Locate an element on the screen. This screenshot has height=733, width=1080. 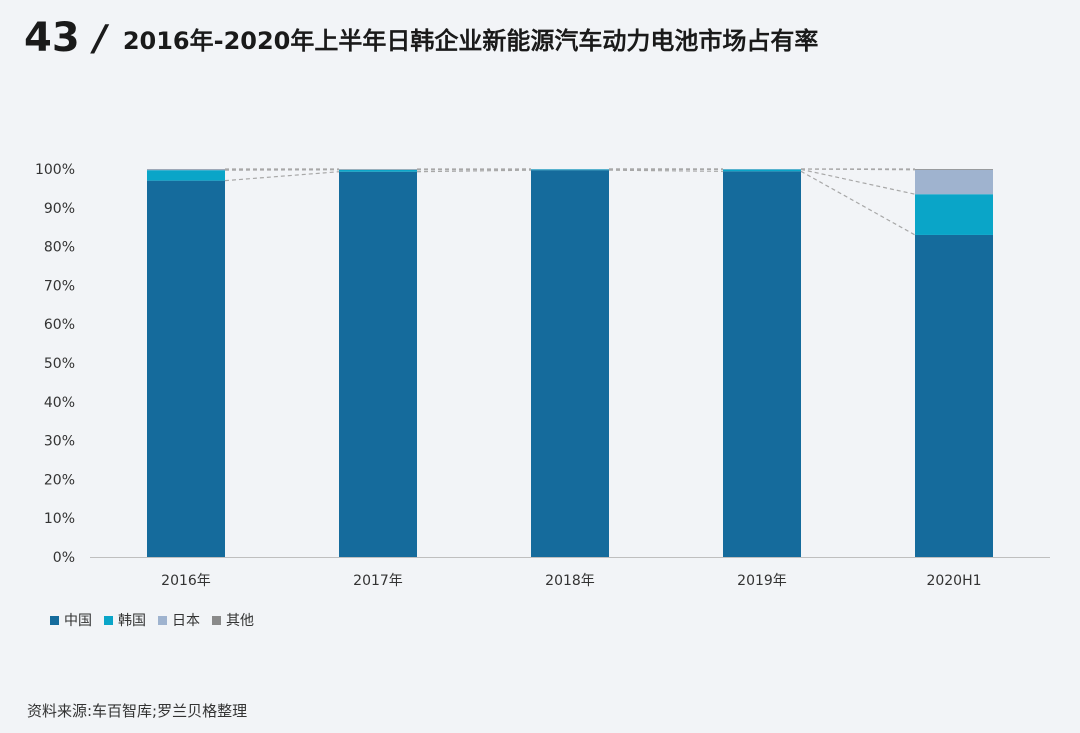
x-tick-label: 2019年 is located at coordinates (762, 581).